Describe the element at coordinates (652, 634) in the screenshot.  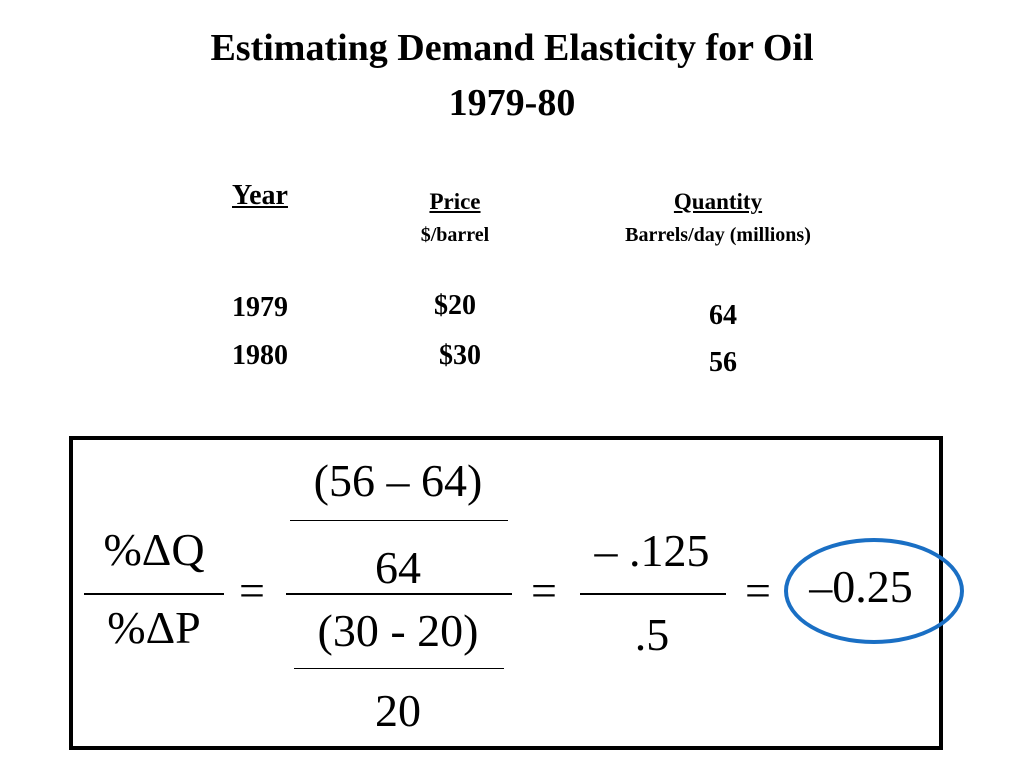
I see `simplified-denominator: .5` at that location.